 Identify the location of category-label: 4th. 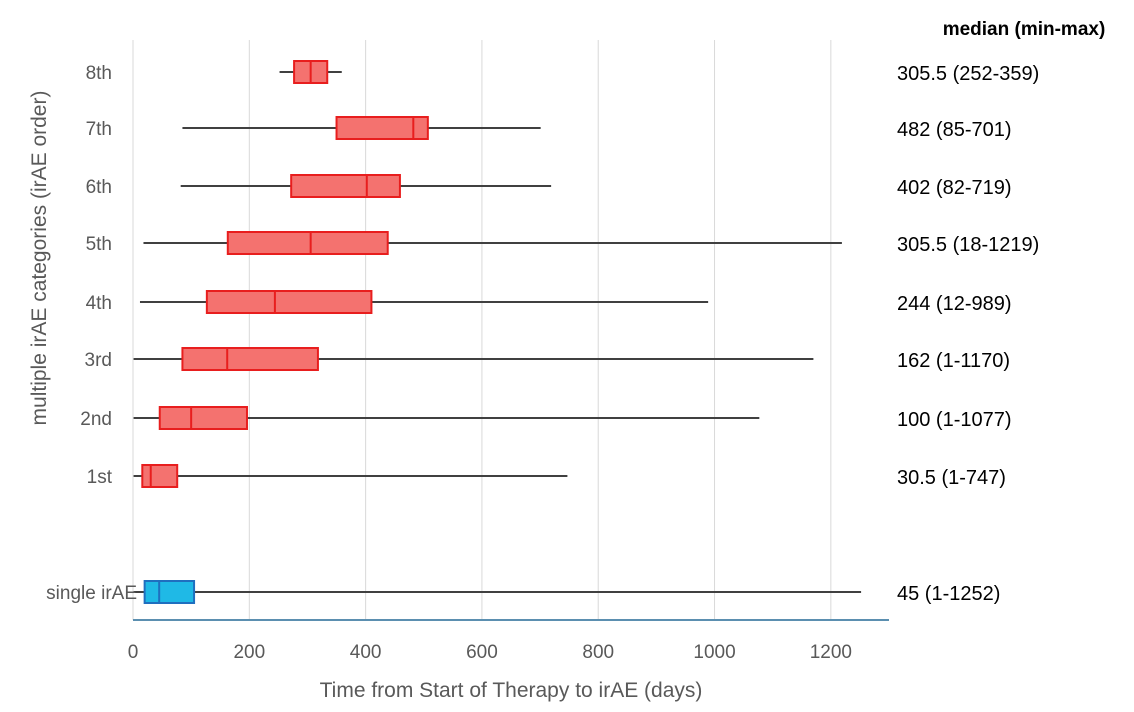
(99, 303).